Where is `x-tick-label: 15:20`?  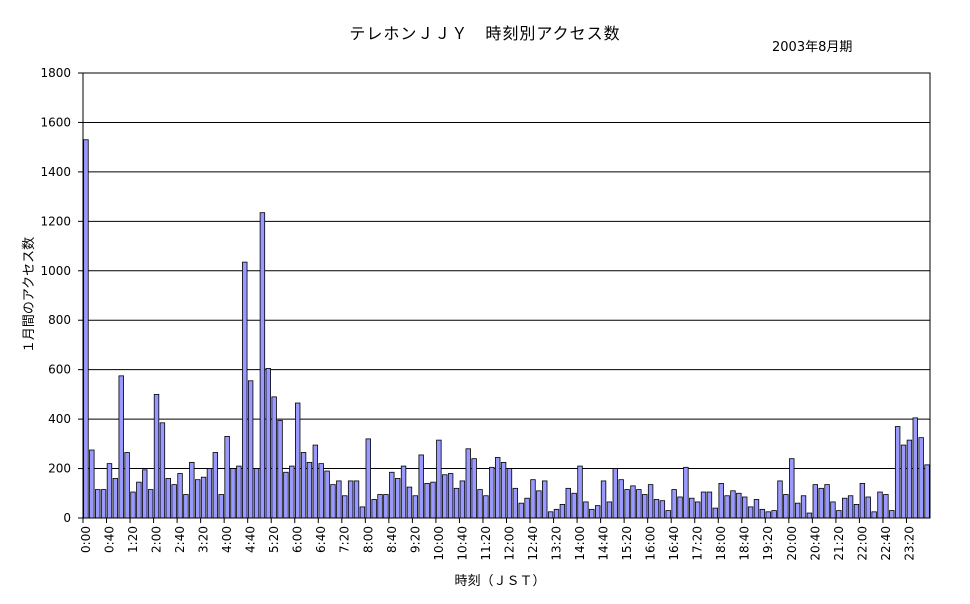
x-tick-label: 15:20 is located at coordinates (627, 543).